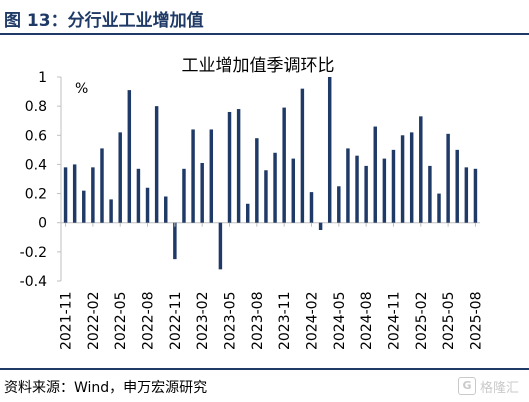  I want to click on figure-title: 图 13：分行业工业增加值, so click(104, 21).